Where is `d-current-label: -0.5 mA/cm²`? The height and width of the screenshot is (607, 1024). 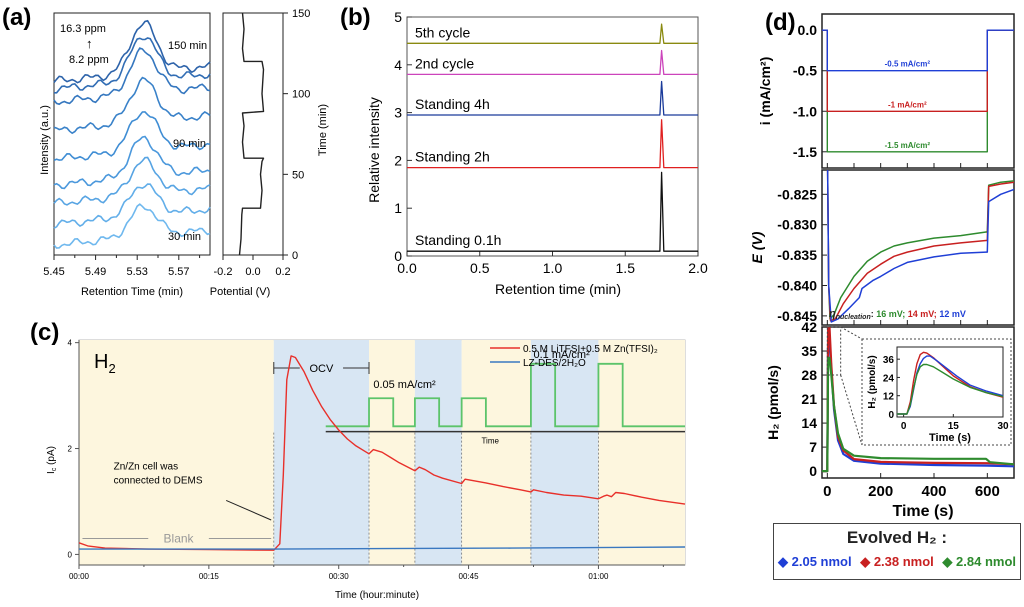 d-current-label: -0.5 mA/cm² is located at coordinates (908, 64).